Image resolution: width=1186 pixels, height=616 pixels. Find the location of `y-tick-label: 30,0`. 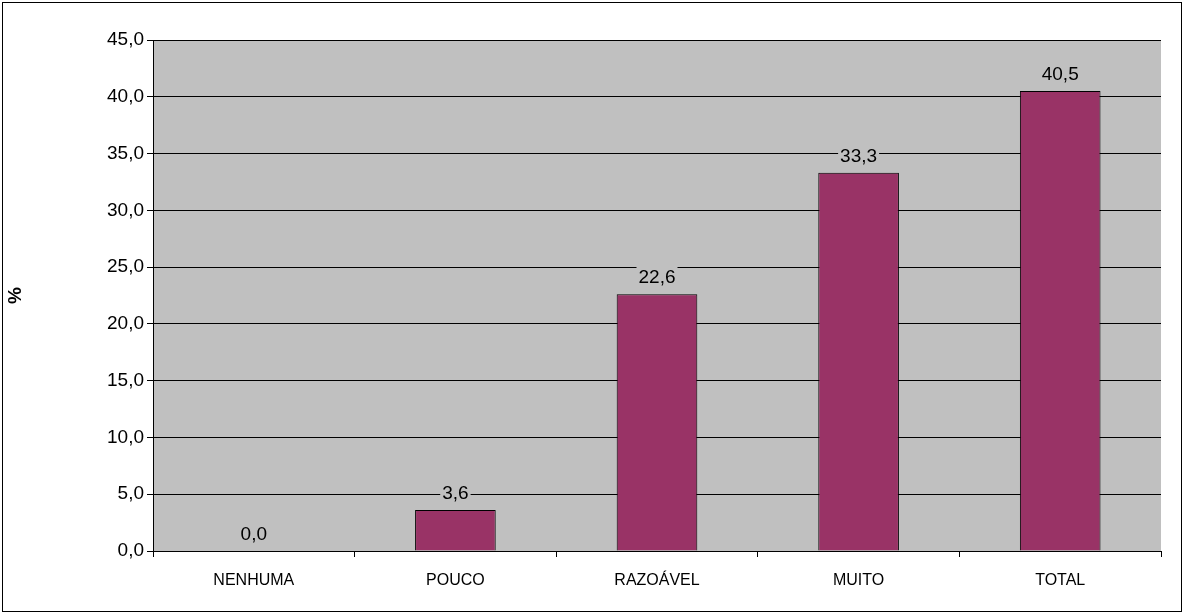

y-tick-label: 30,0 is located at coordinates (125, 209).